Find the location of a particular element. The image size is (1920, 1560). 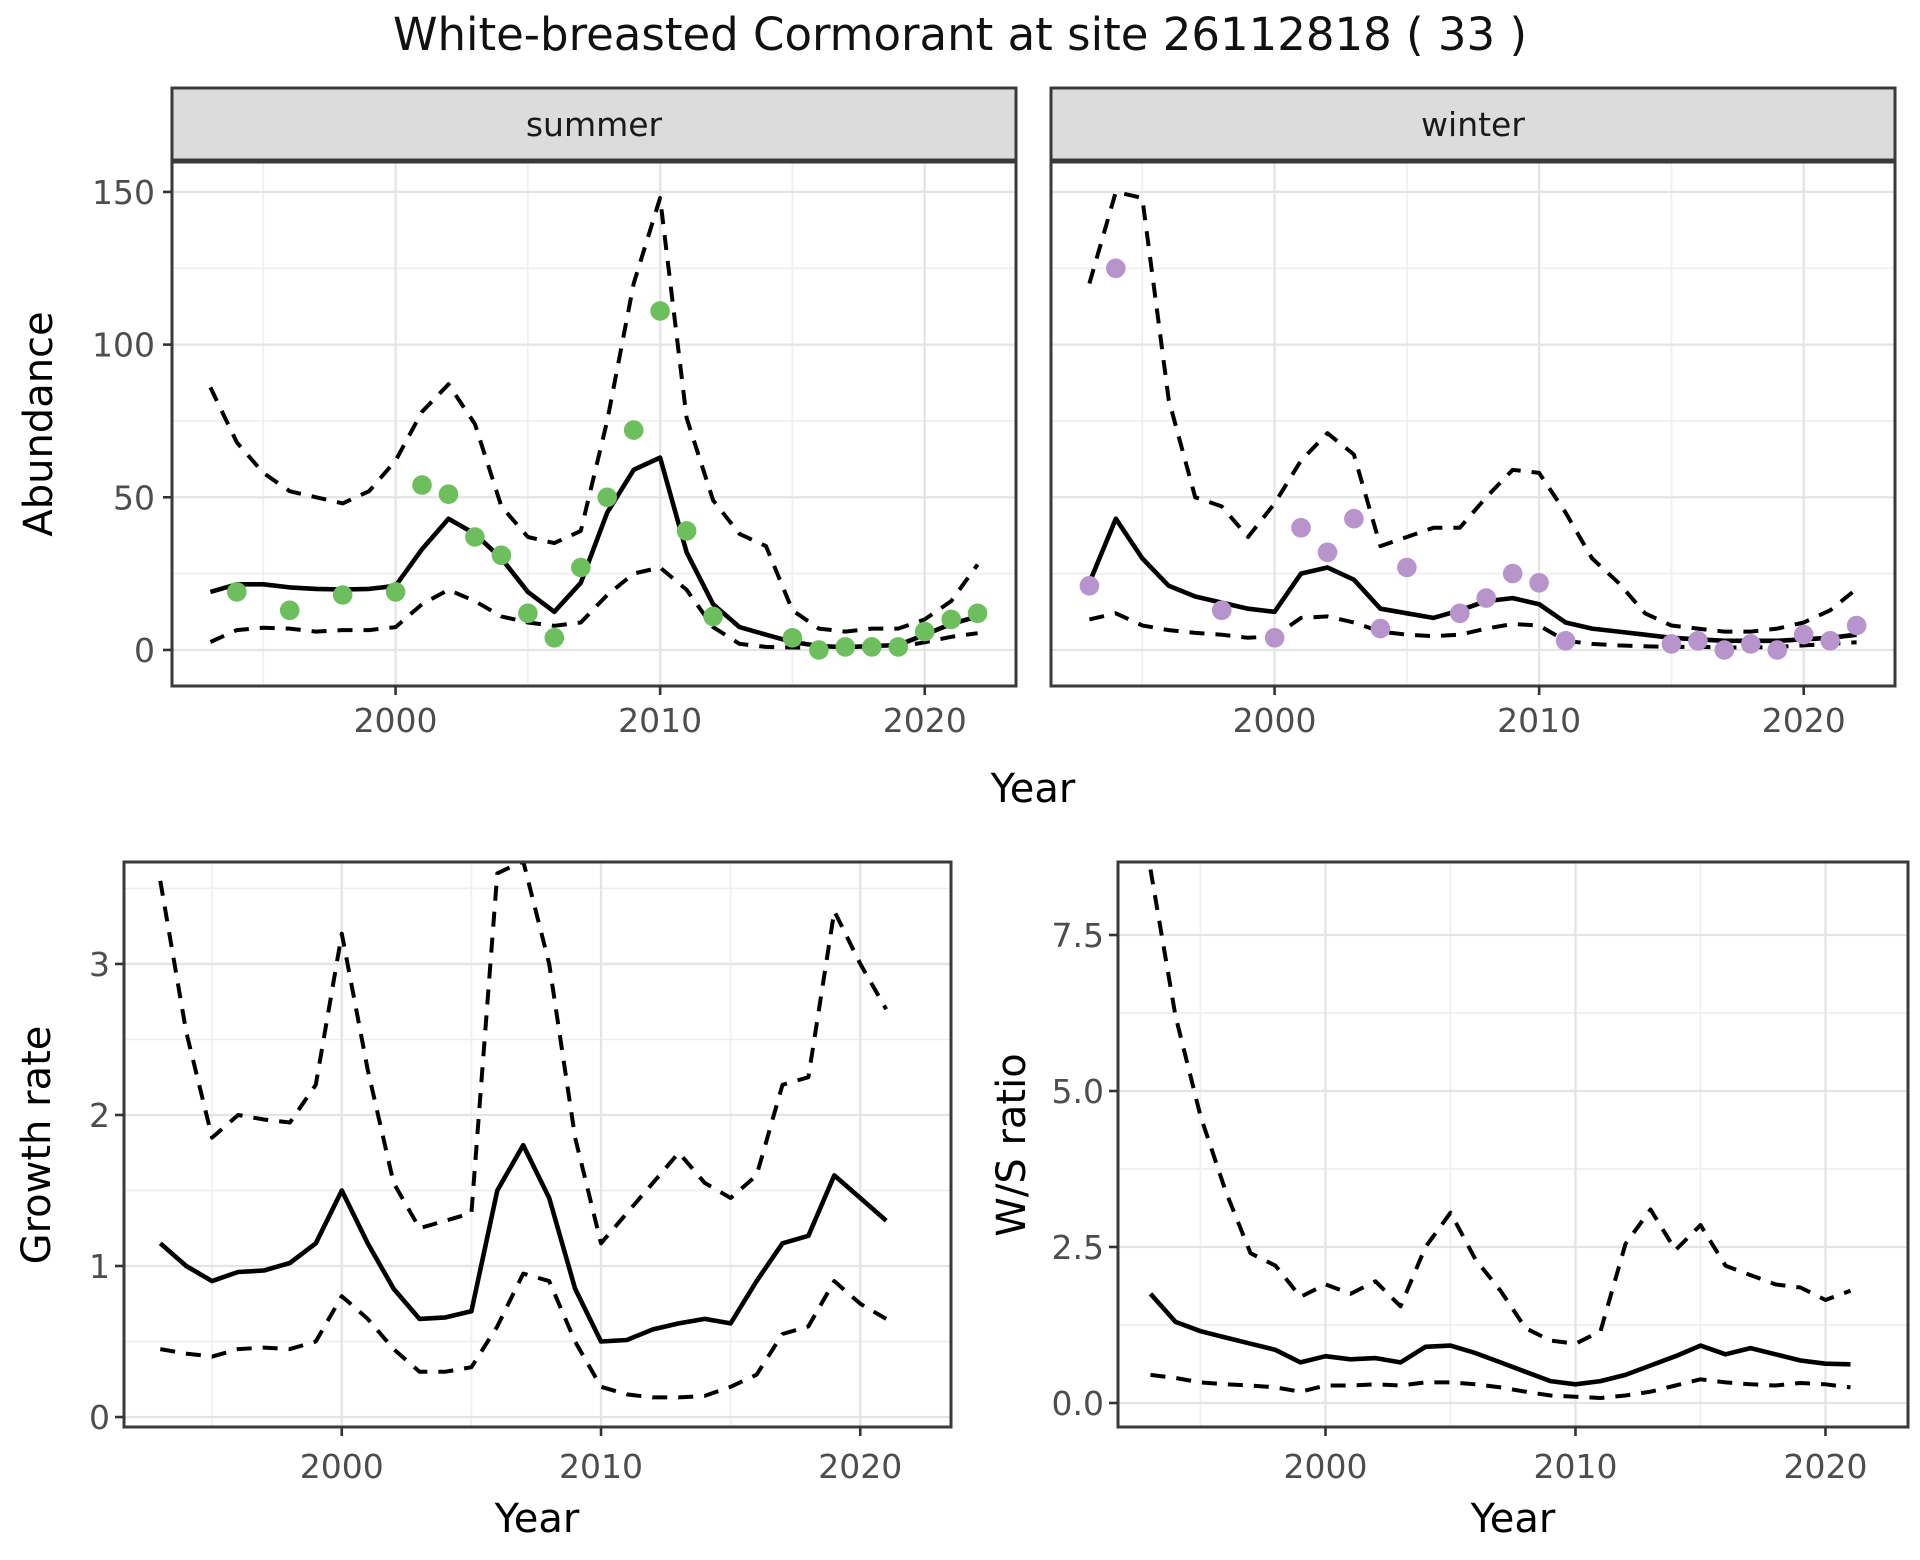

y-axis-title-ws-ratio: W/S ratio is located at coordinates (1012, 1144).